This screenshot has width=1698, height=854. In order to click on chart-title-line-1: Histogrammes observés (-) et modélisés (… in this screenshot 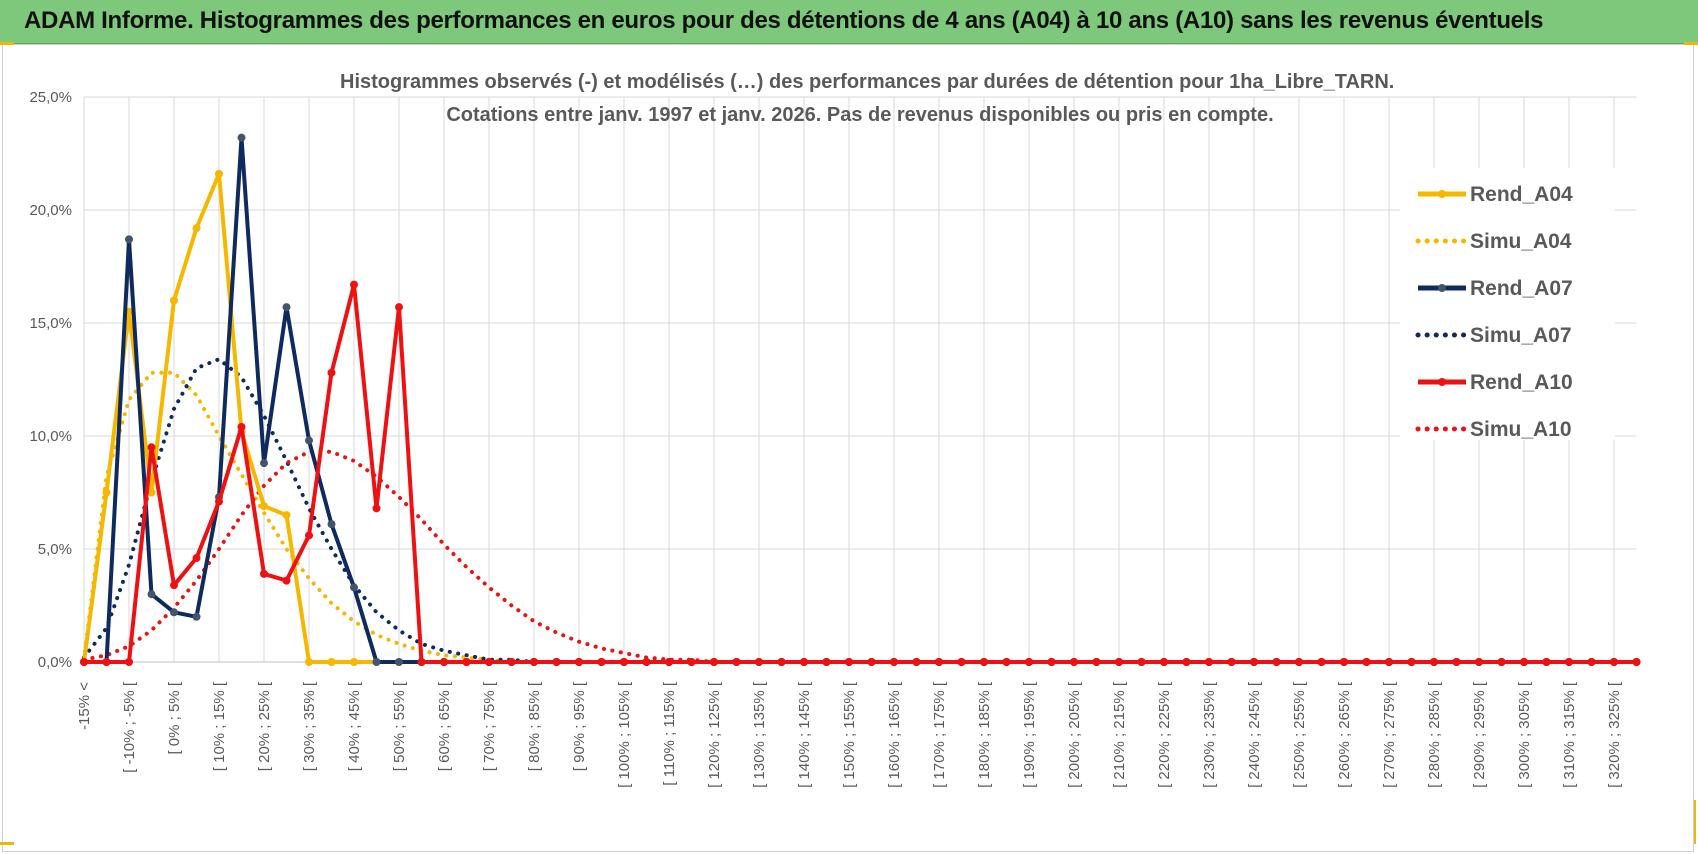, I will do `click(867, 82)`.